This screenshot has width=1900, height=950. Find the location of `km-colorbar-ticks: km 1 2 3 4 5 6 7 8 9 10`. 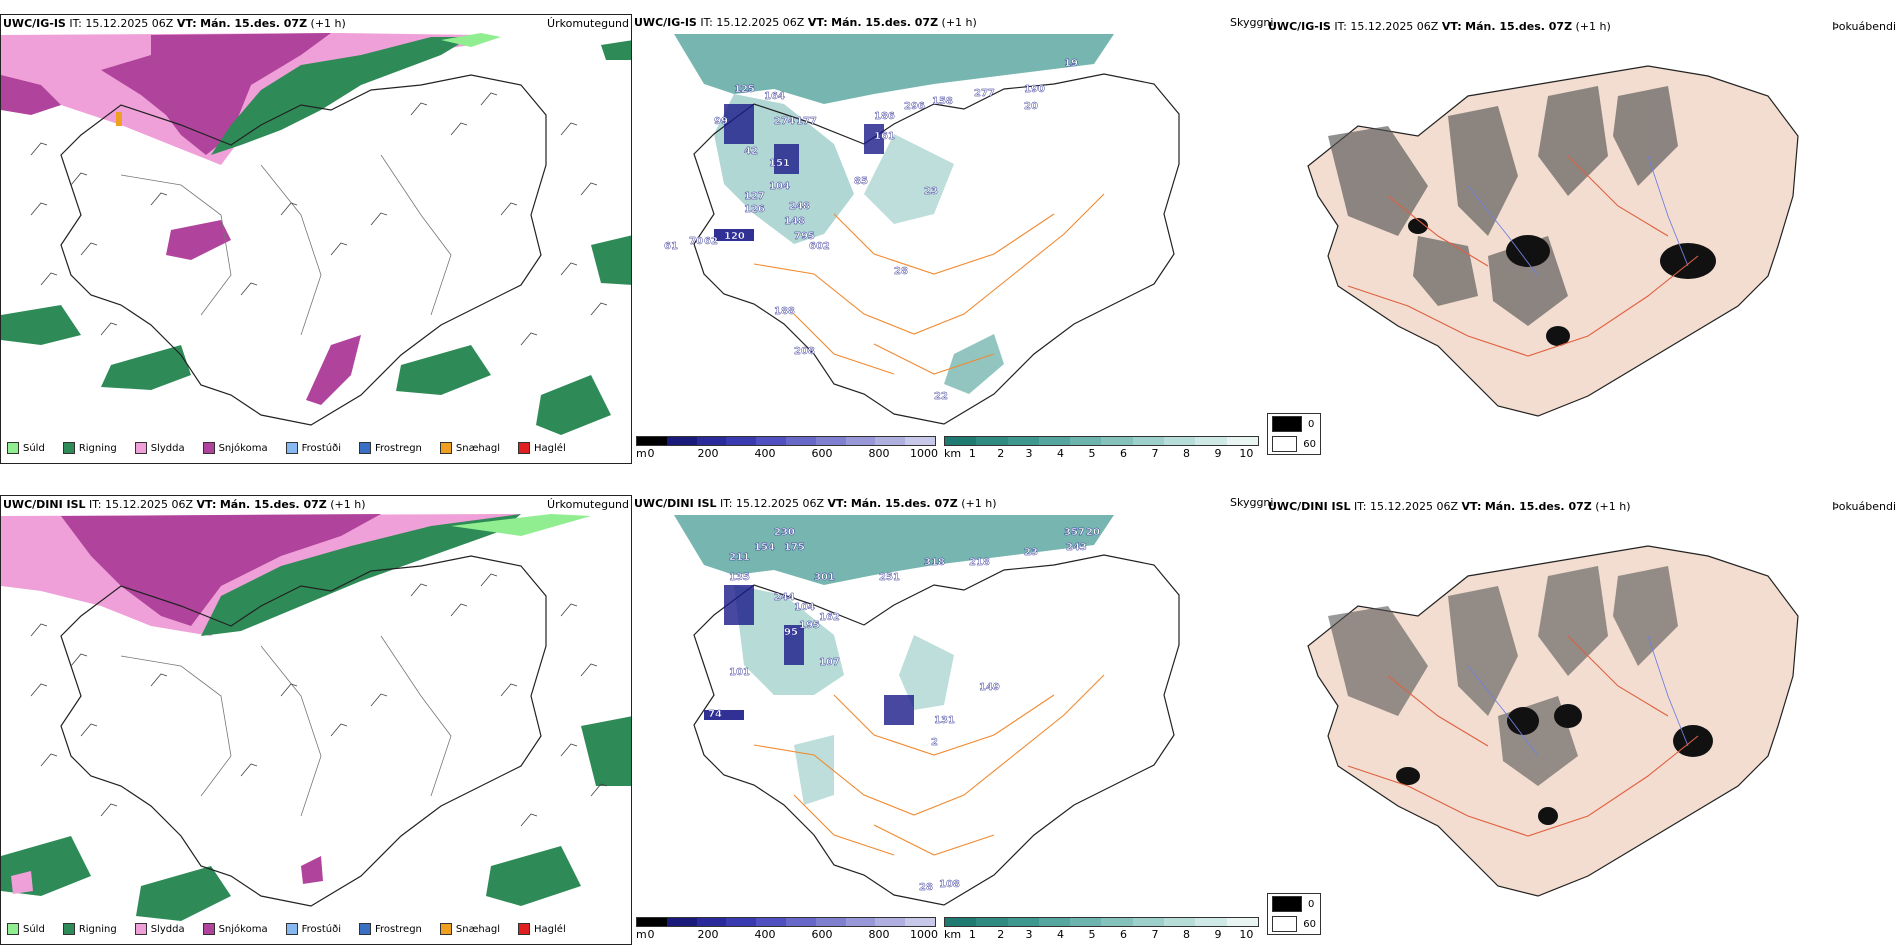

km-colorbar-ticks: km 1 2 3 4 5 6 7 8 9 10 is located at coordinates (1101, 453).